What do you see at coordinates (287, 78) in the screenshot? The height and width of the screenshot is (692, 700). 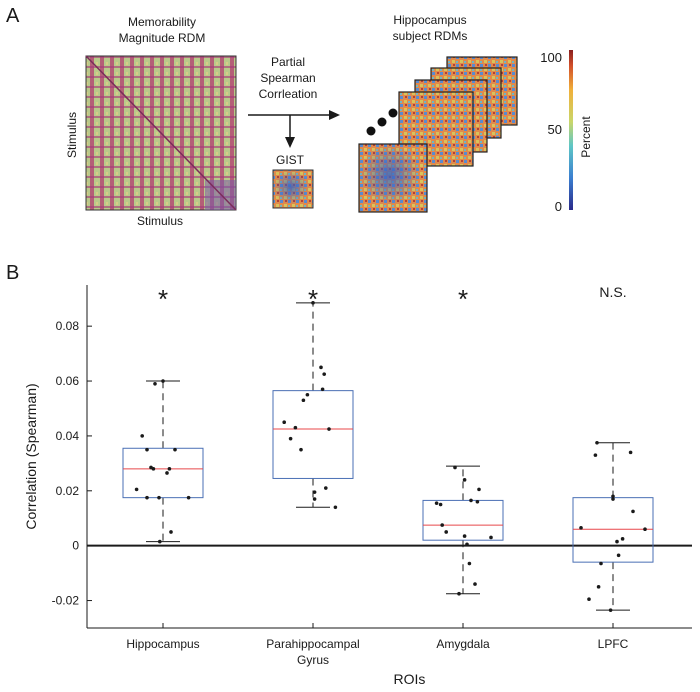 I see `method-line2: Spearman` at bounding box center [287, 78].